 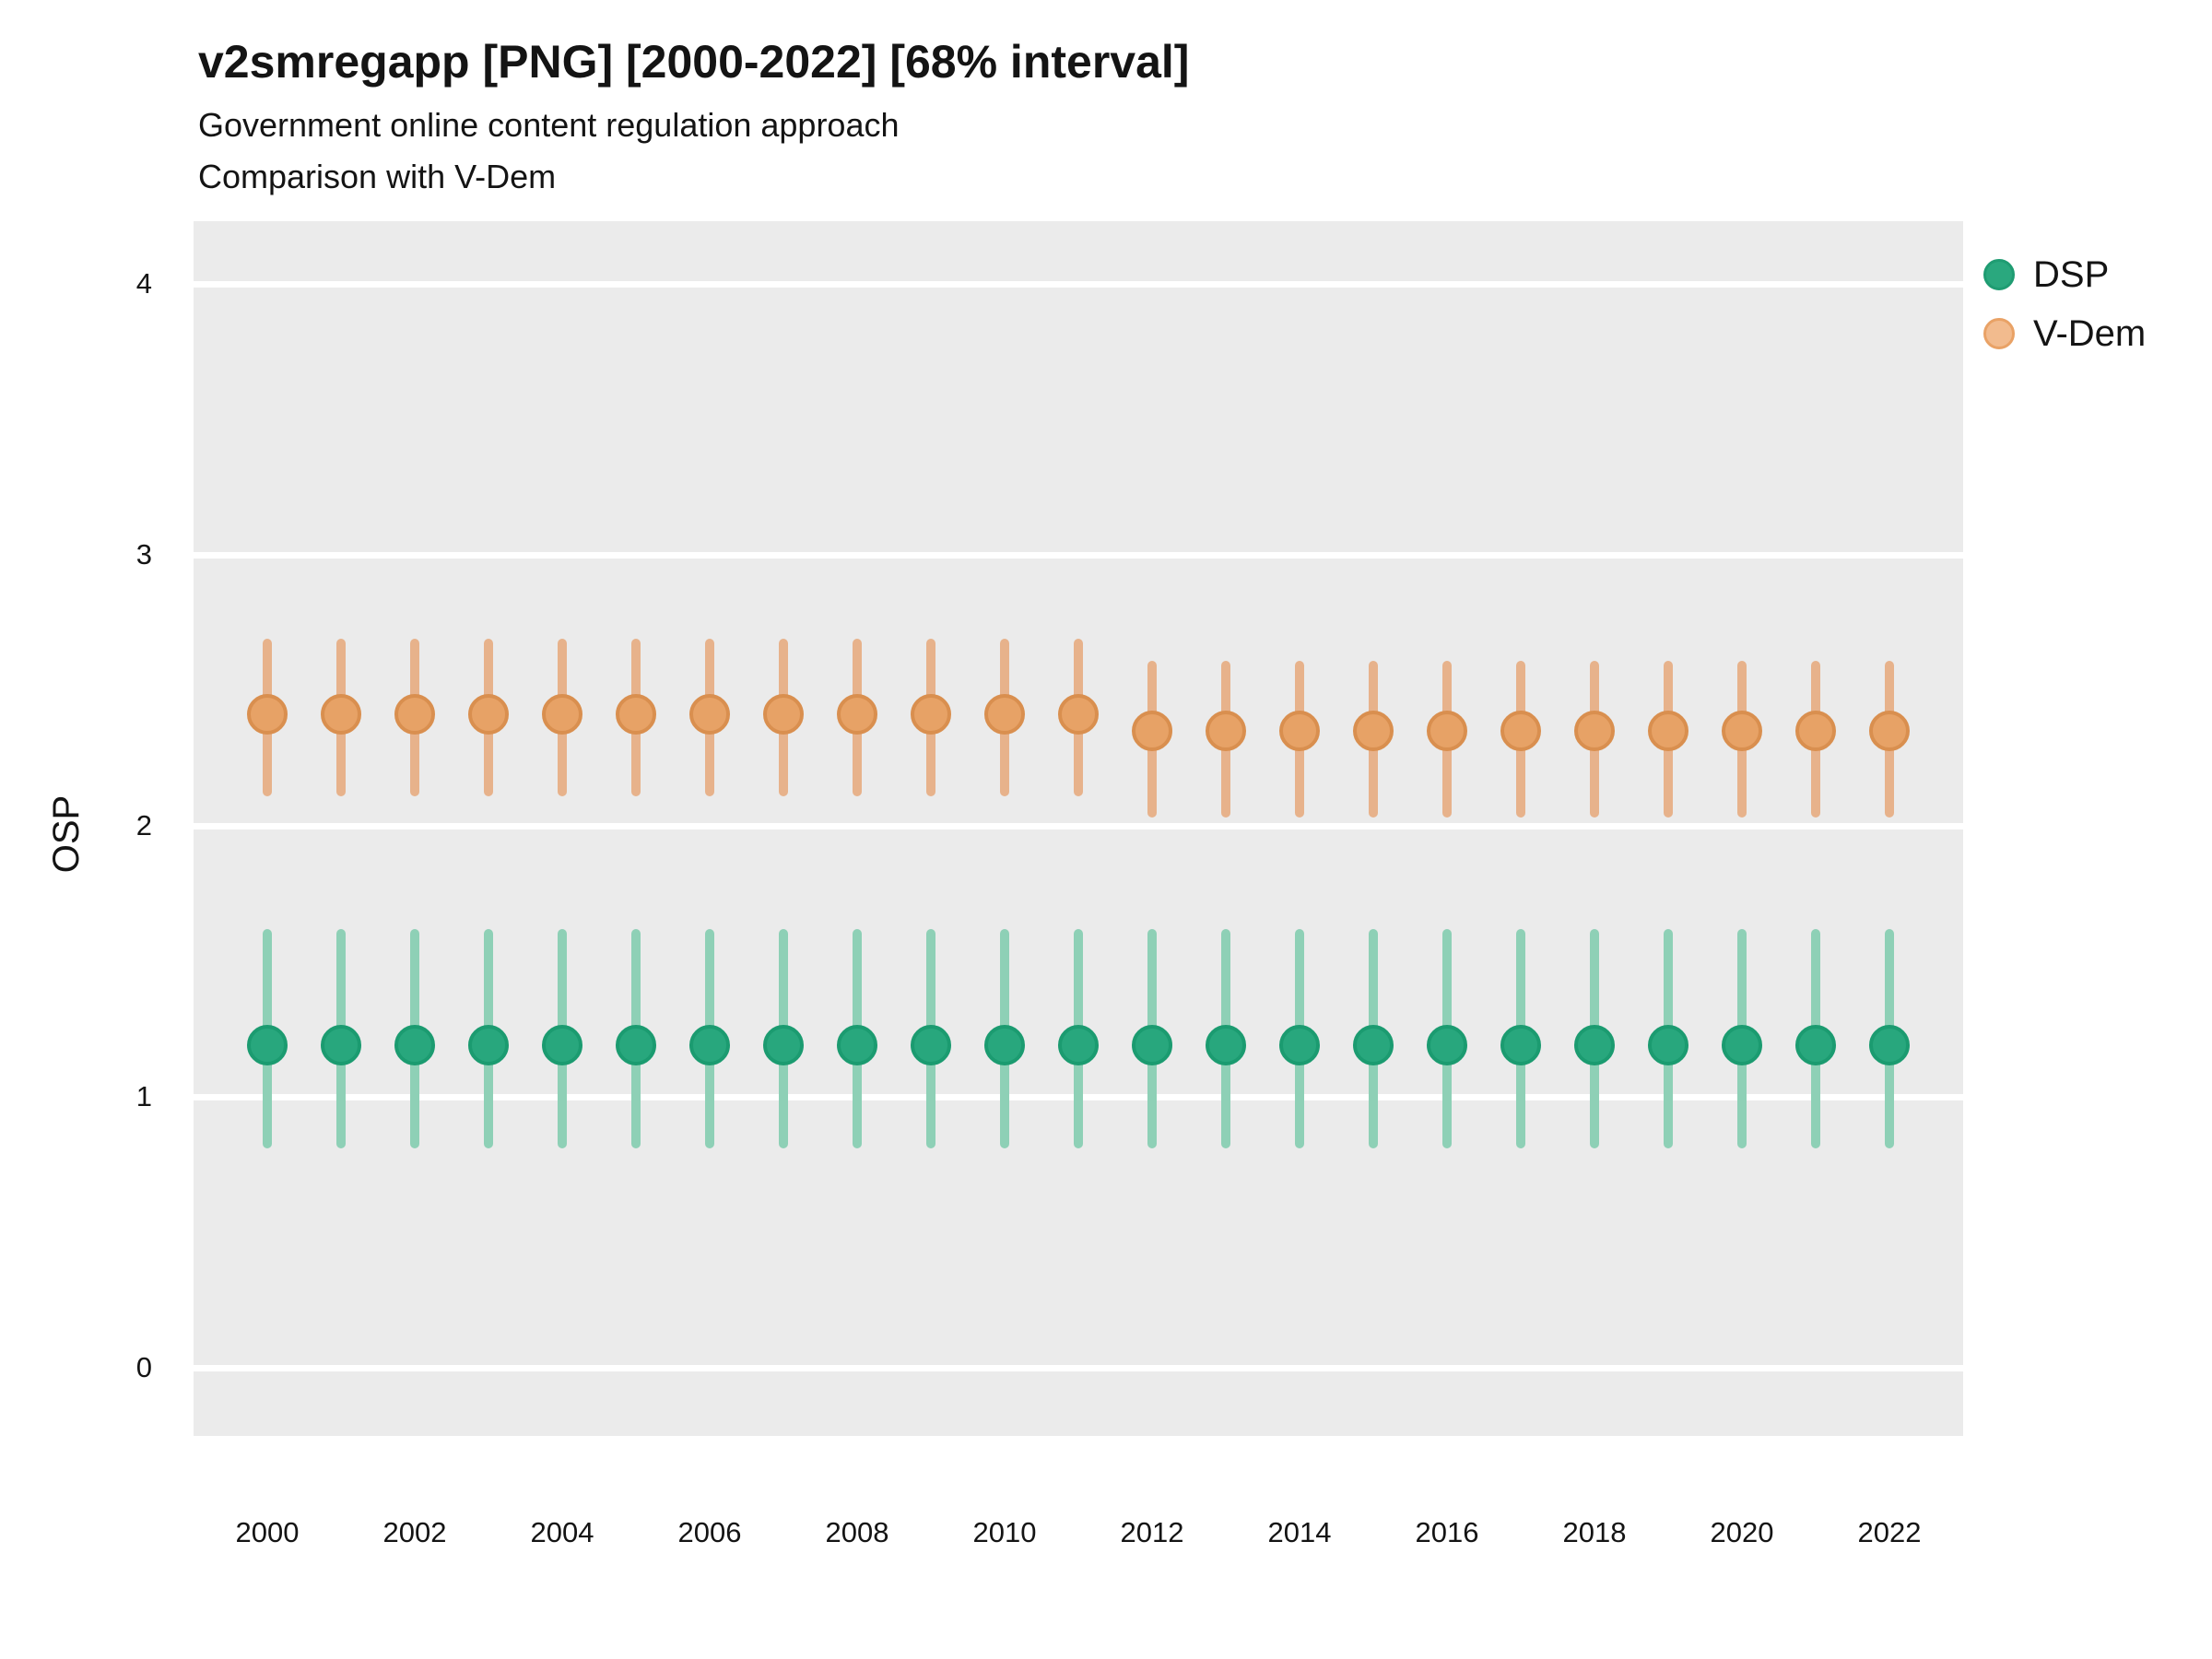 What do you see at coordinates (857, 1532) in the screenshot?
I see `x-tick-label-2008: 2008` at bounding box center [857, 1532].